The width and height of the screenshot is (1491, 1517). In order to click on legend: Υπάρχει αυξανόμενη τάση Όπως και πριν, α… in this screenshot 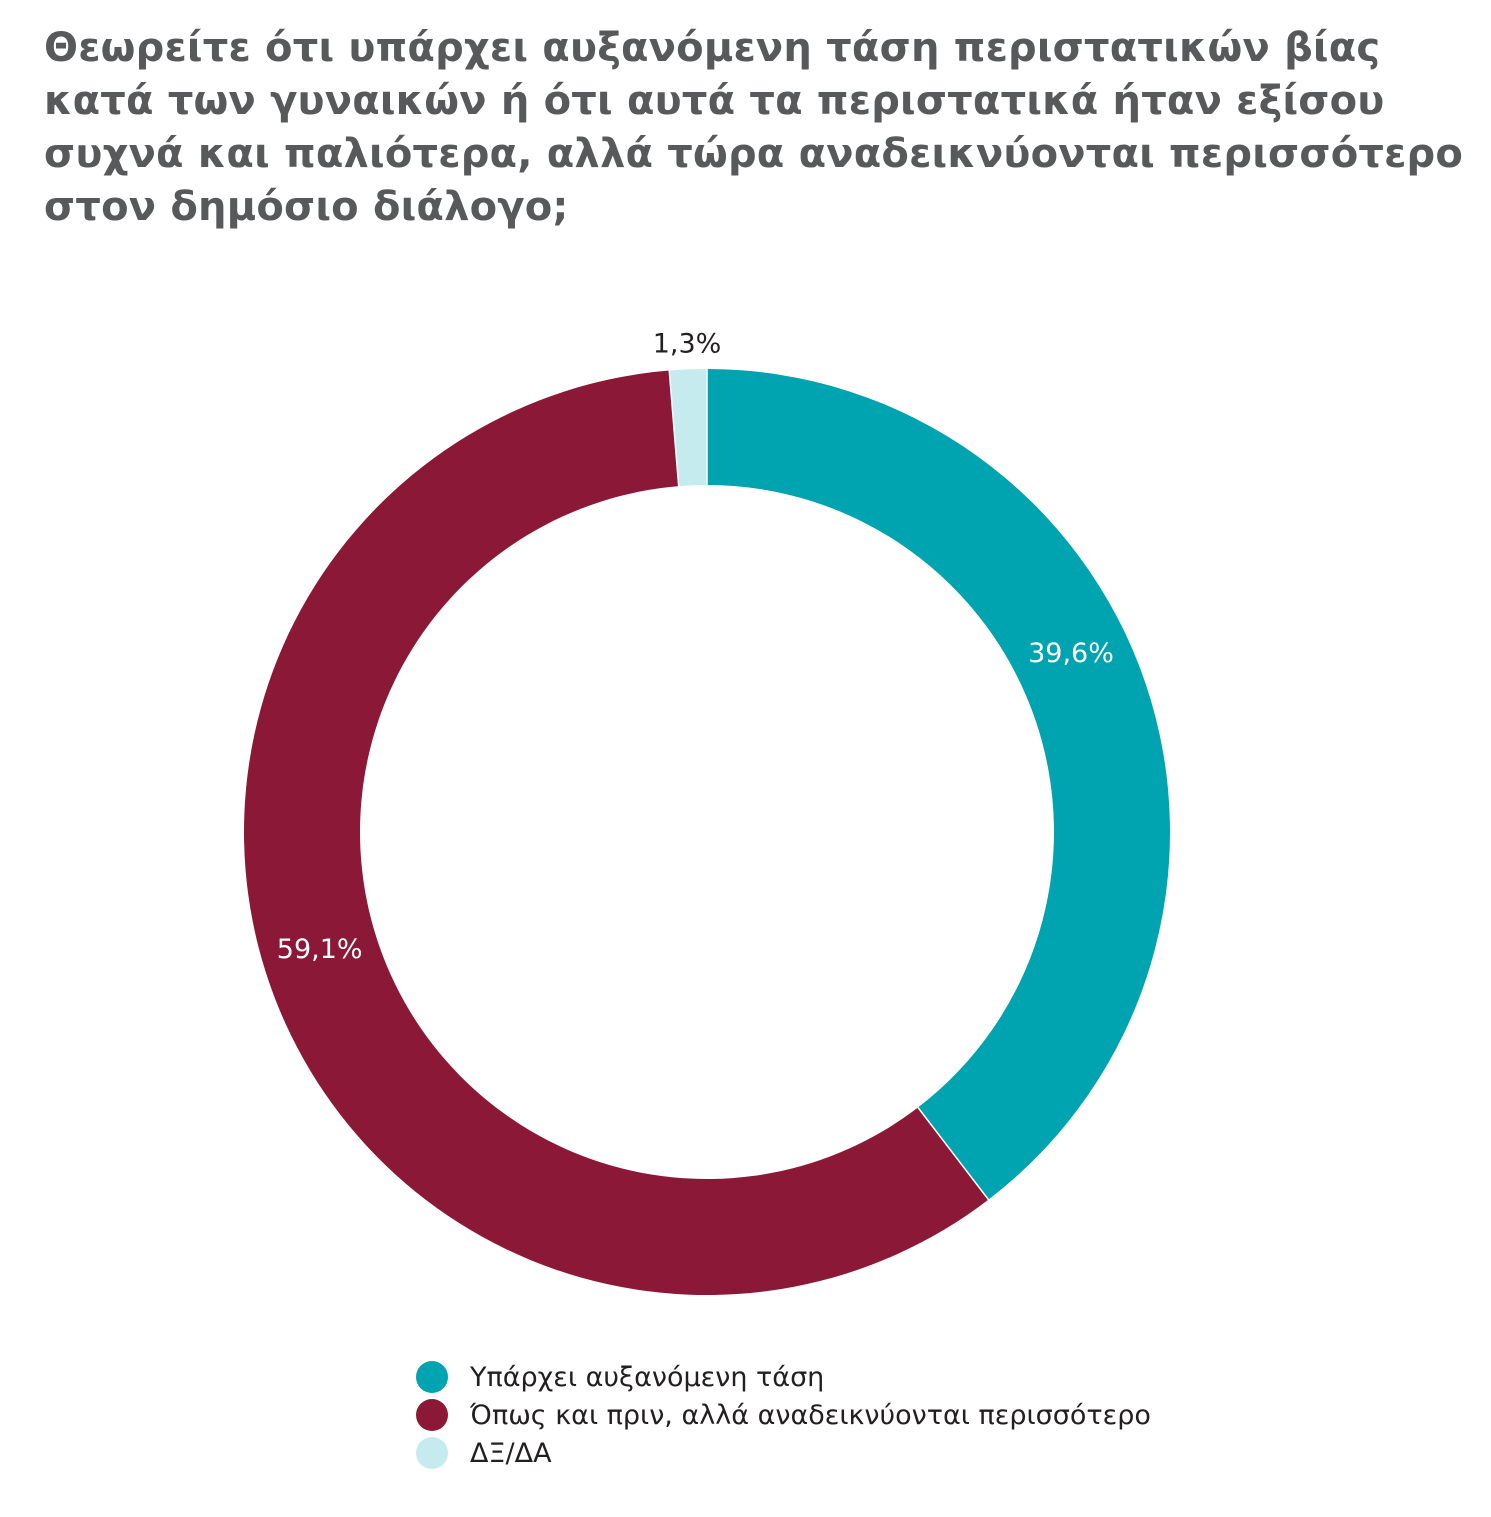, I will do `click(783, 1415)`.